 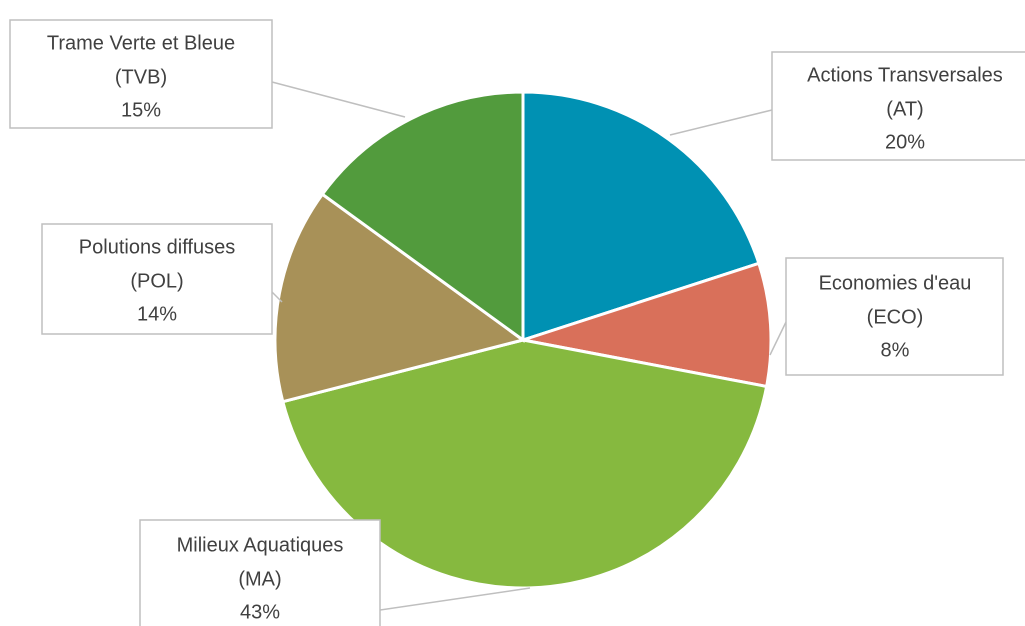 I want to click on value-label: 43%, so click(x=260, y=612).